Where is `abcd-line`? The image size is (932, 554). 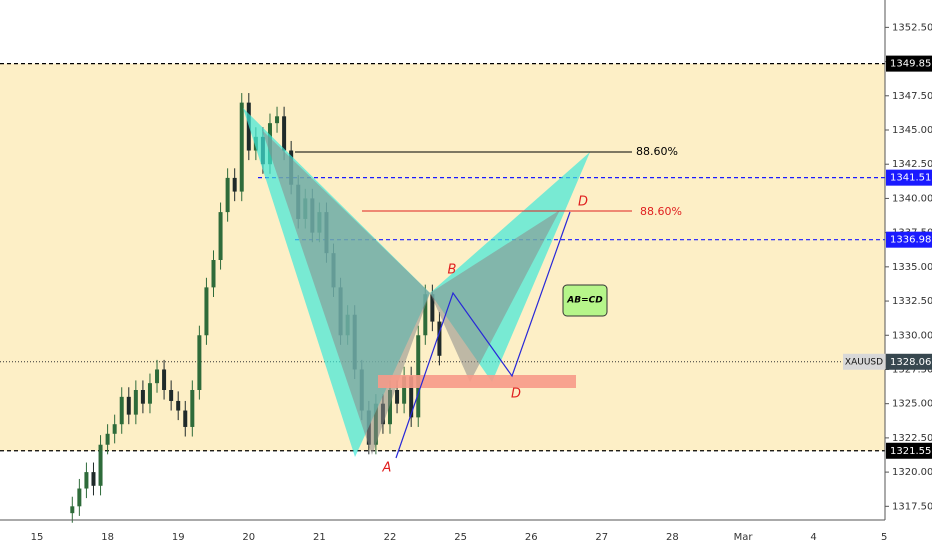
abcd-line is located at coordinates (483, 335).